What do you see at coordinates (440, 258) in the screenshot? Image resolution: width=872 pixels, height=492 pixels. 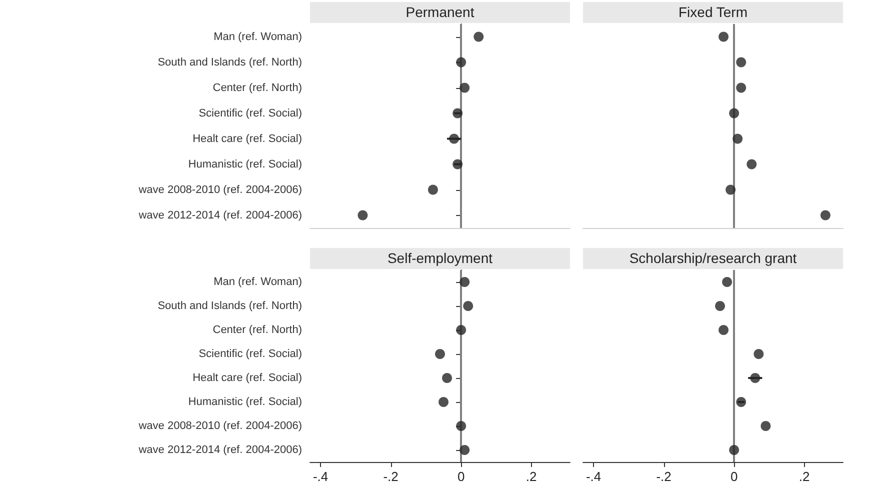 I see `chart-title: Self-employment` at bounding box center [440, 258].